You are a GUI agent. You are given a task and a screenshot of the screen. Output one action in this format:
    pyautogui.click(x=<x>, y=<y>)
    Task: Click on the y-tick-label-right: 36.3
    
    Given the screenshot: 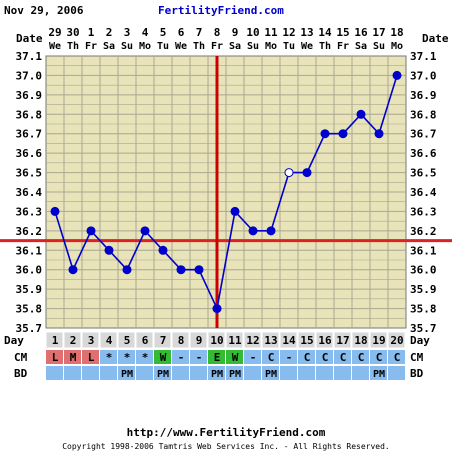 What is the action you would take?
    pyautogui.click(x=423, y=211)
    